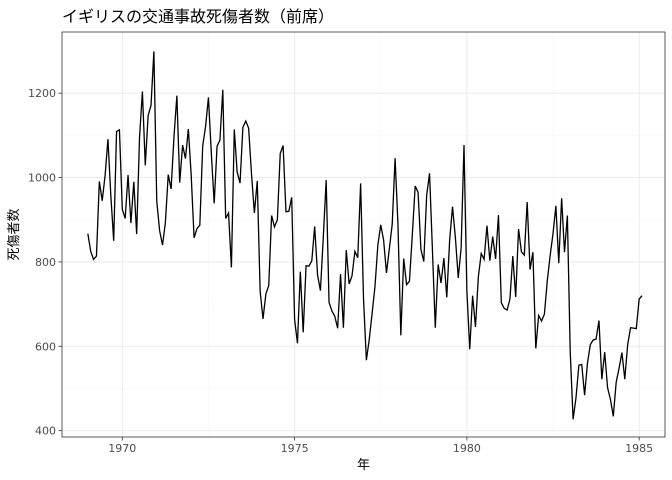 The image size is (672, 480). Describe the element at coordinates (380, 446) in the screenshot. I see `x-axis-ticks: 1970 1975 1980 1985` at that location.